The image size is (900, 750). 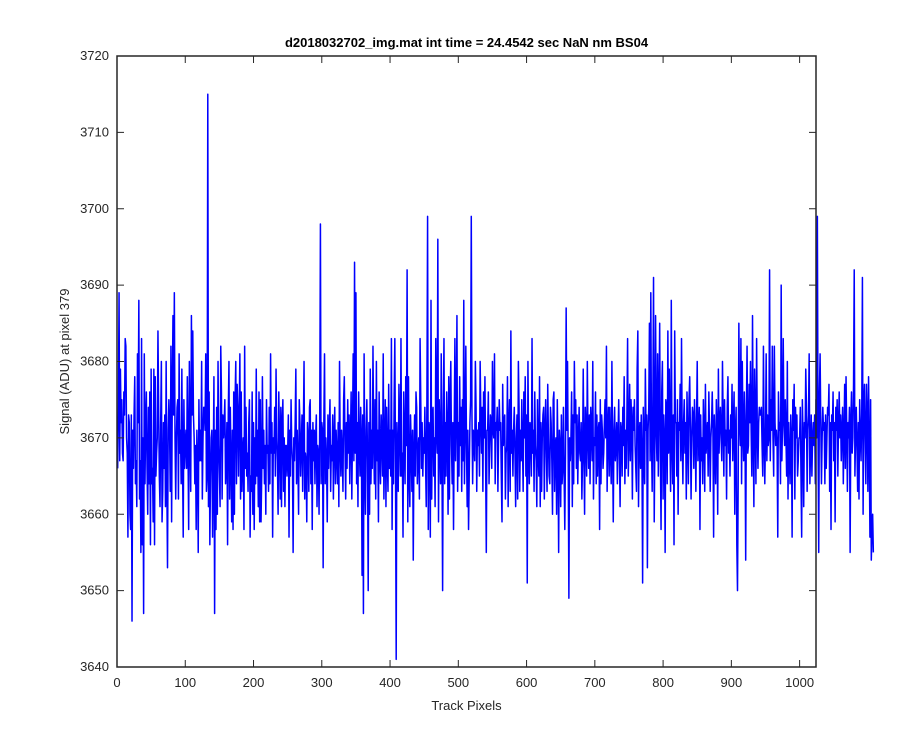 What do you see at coordinates (94, 590) in the screenshot?
I see `y-tick-label: 3650` at bounding box center [94, 590].